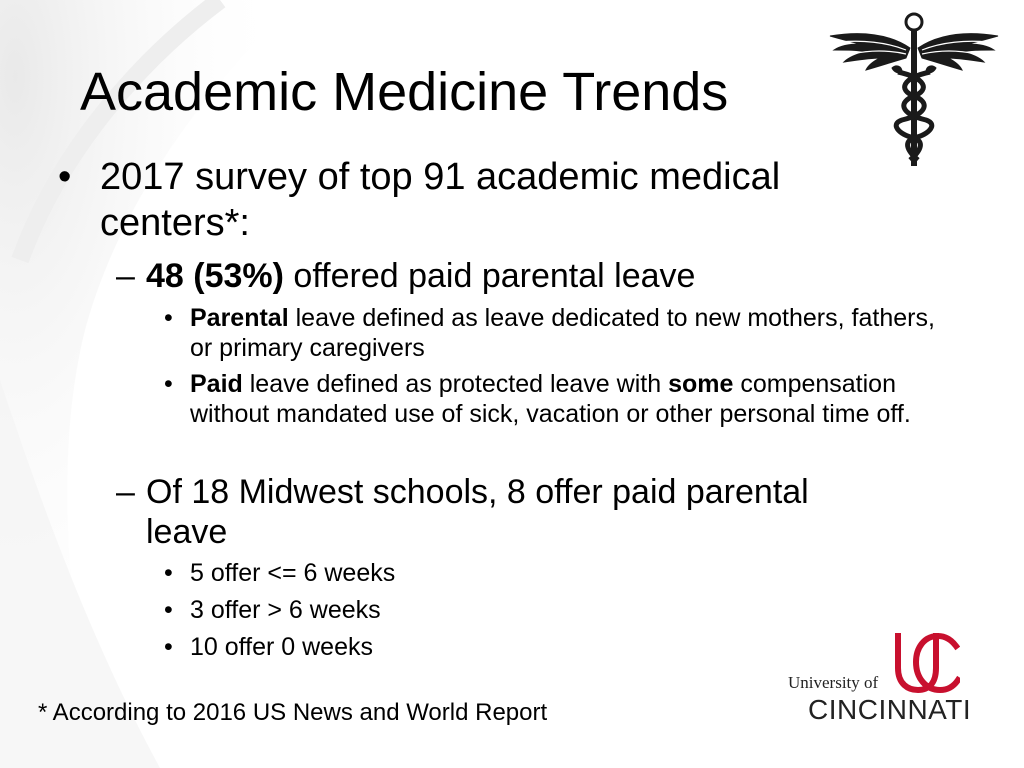  I want to click on stat-0-weeks: • 10 offer 0 weeks, so click(554, 647).